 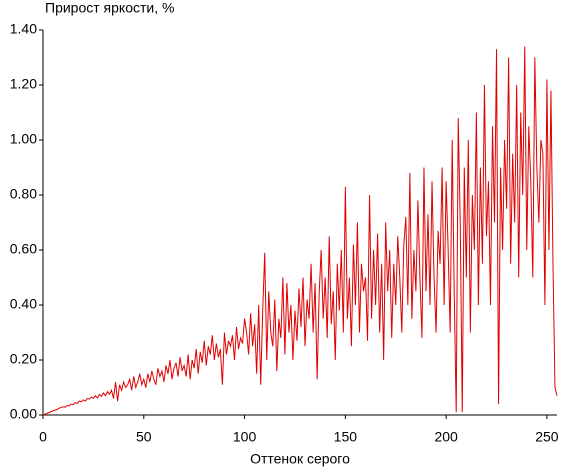 I want to click on x-tick-label: 250, so click(x=547, y=437).